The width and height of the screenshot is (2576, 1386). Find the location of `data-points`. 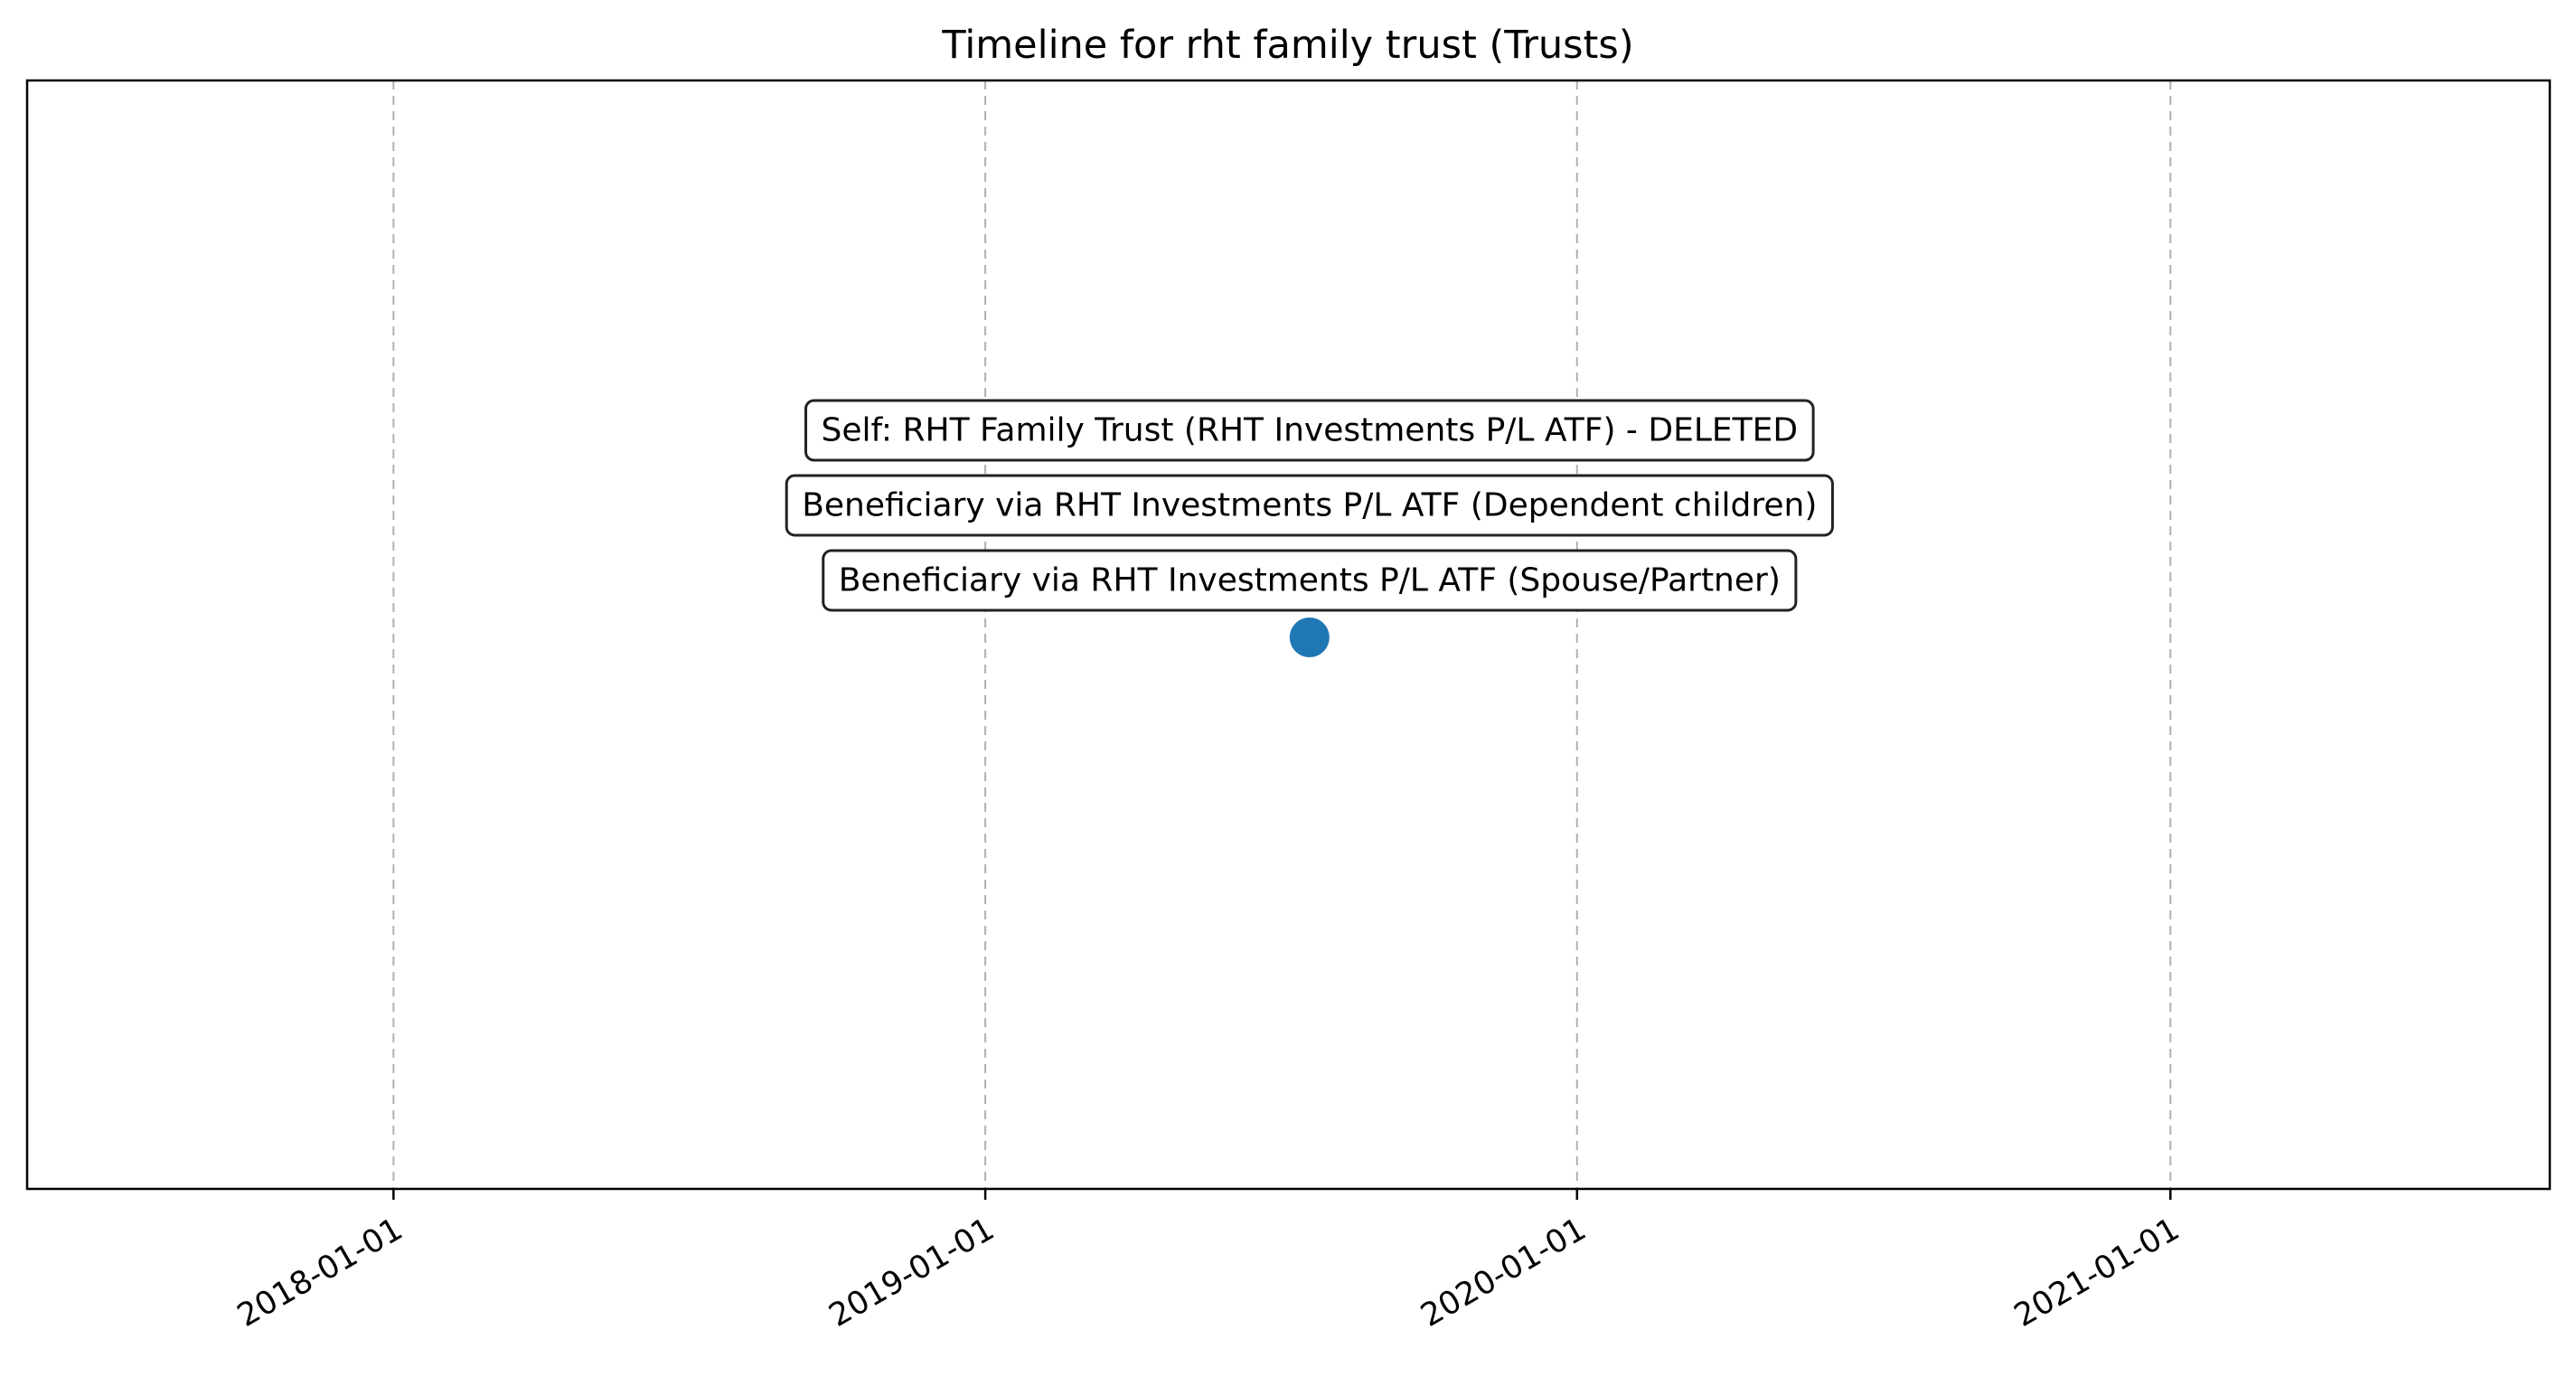

data-points is located at coordinates (1309, 637).